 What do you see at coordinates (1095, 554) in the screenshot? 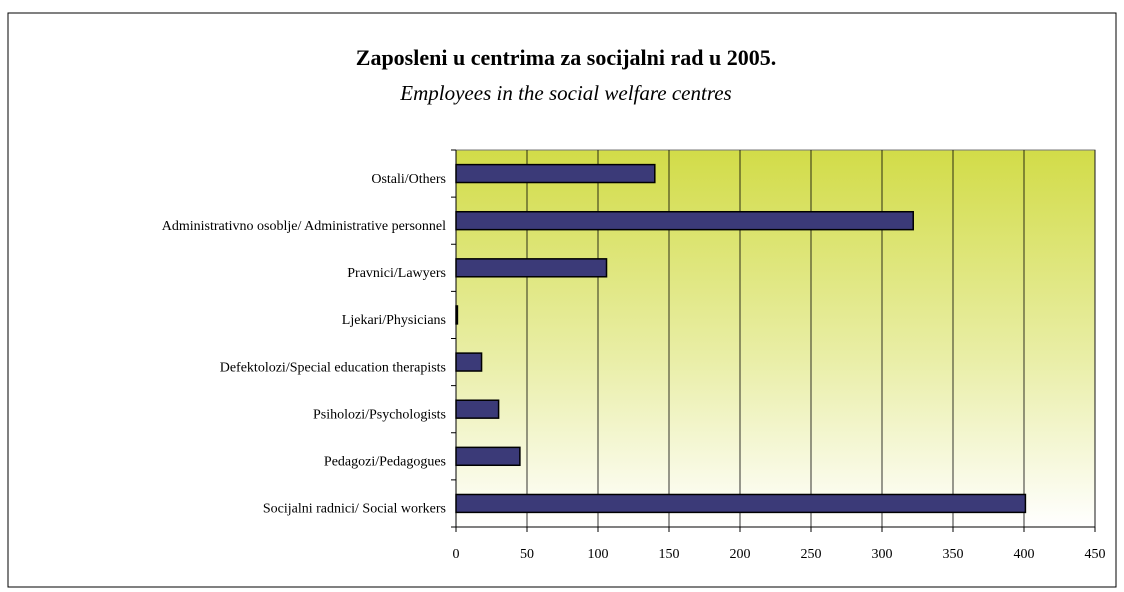
I see `x-tick-label: 450` at bounding box center [1095, 554].